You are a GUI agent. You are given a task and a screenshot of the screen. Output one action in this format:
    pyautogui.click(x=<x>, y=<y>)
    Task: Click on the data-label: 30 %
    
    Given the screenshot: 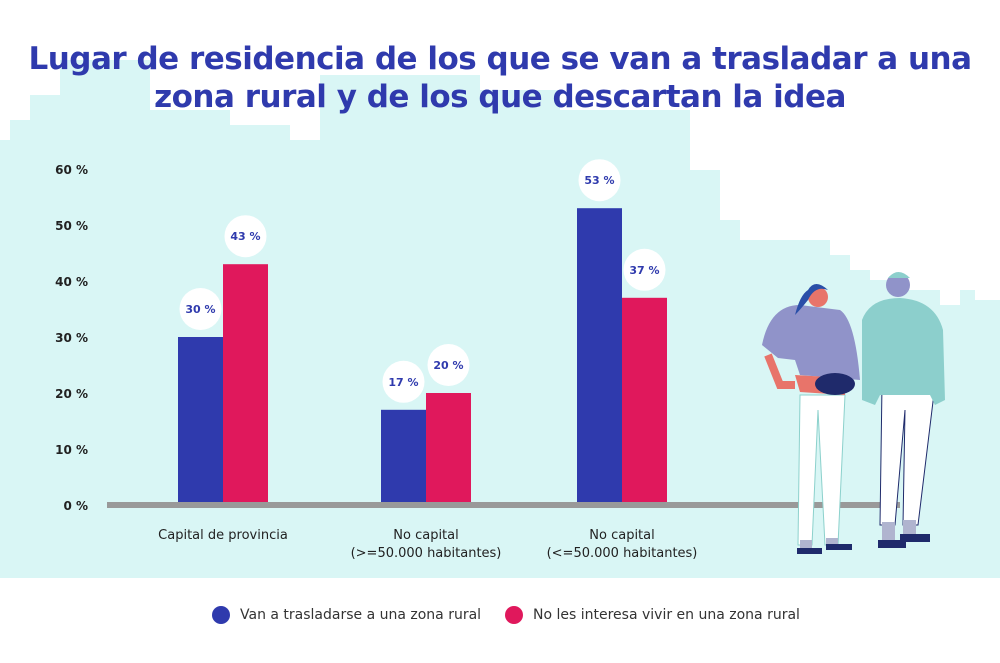 What is the action you would take?
    pyautogui.click(x=200, y=309)
    